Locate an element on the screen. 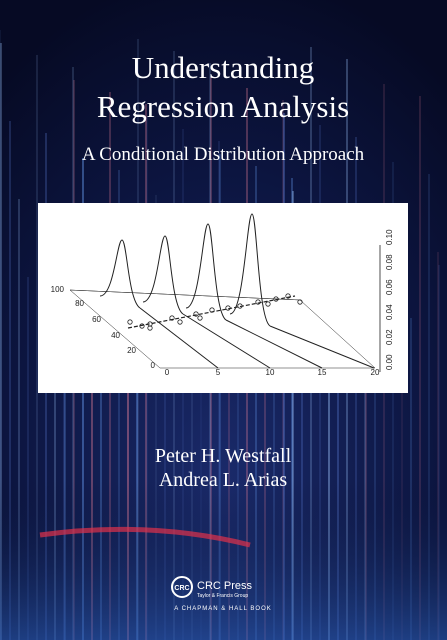 This screenshot has height=640, width=447. depth-tick: 40 is located at coordinates (115, 335).